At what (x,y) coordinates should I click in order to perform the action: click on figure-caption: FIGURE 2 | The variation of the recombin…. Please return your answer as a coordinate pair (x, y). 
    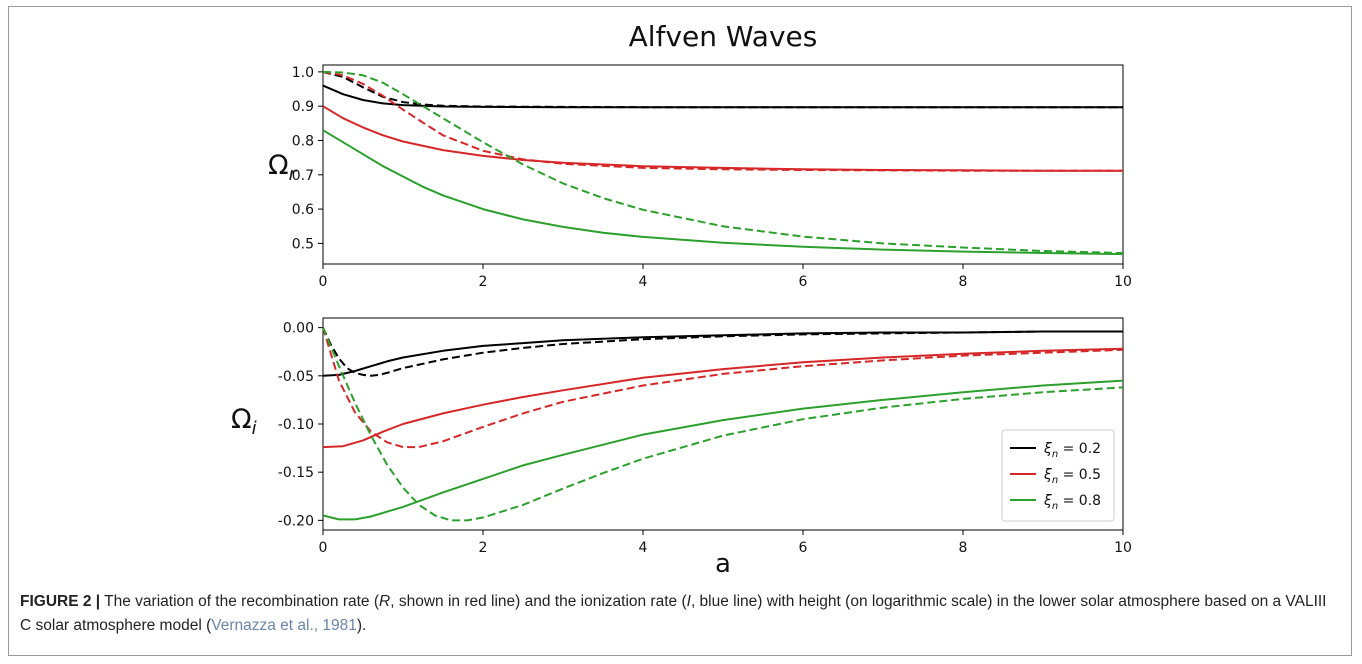
    Looking at the image, I should click on (675, 614).